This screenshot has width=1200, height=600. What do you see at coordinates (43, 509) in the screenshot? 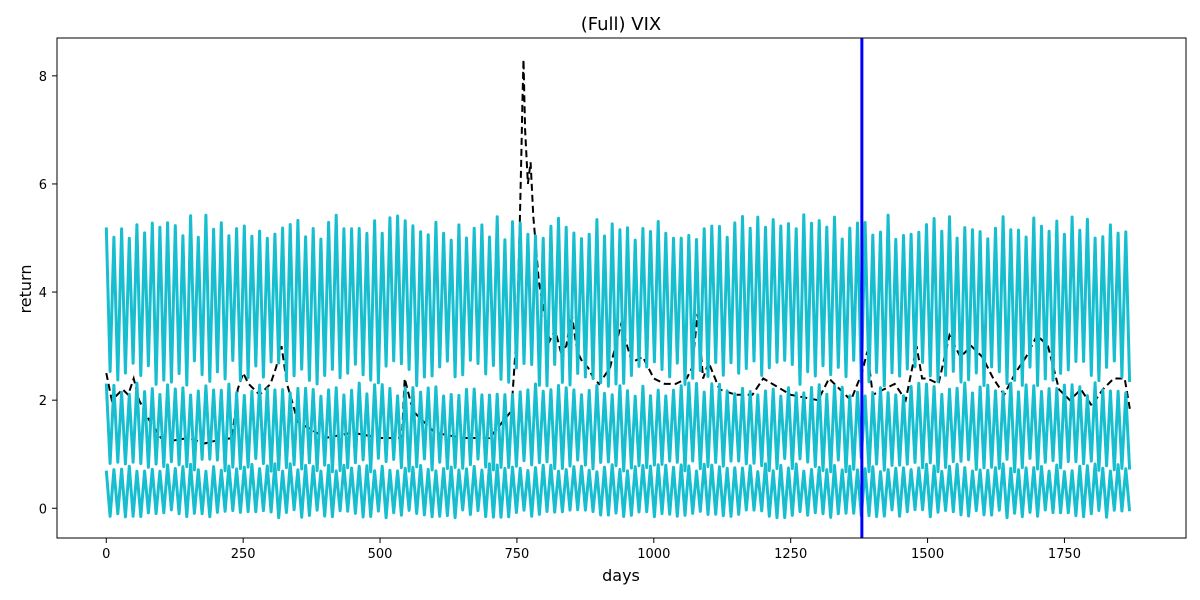
I see `y-tick-label: 0` at bounding box center [43, 509].